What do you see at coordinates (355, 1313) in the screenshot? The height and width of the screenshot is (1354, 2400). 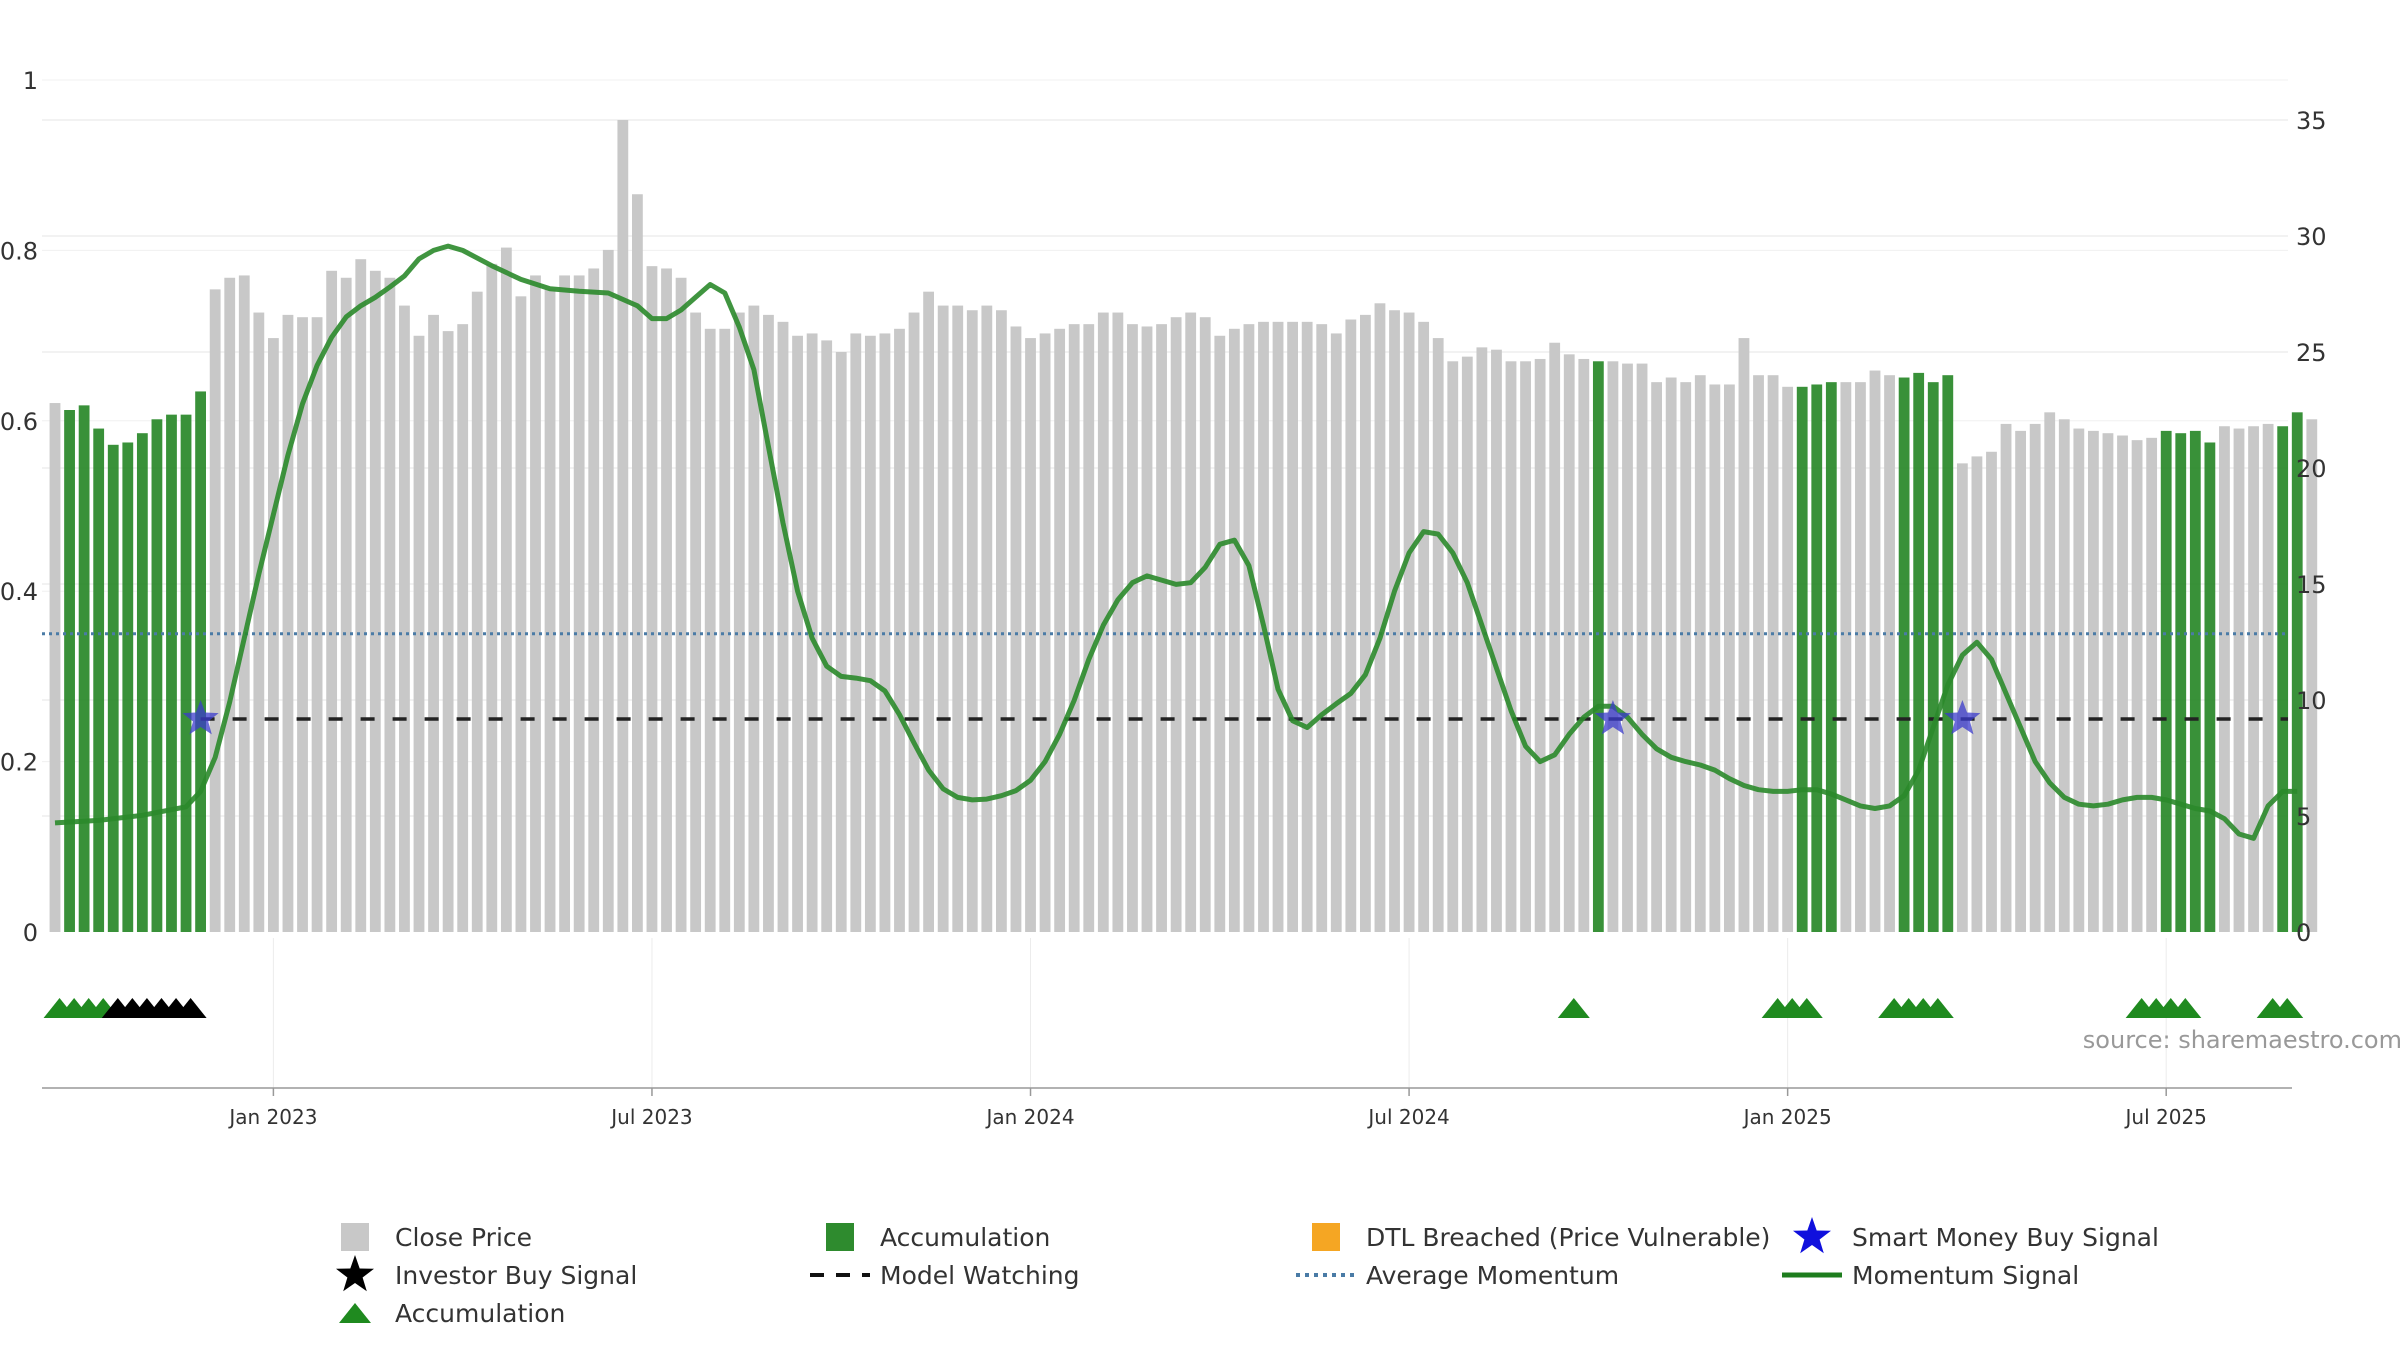 I see `legend-triangle-accumulation` at bounding box center [355, 1313].